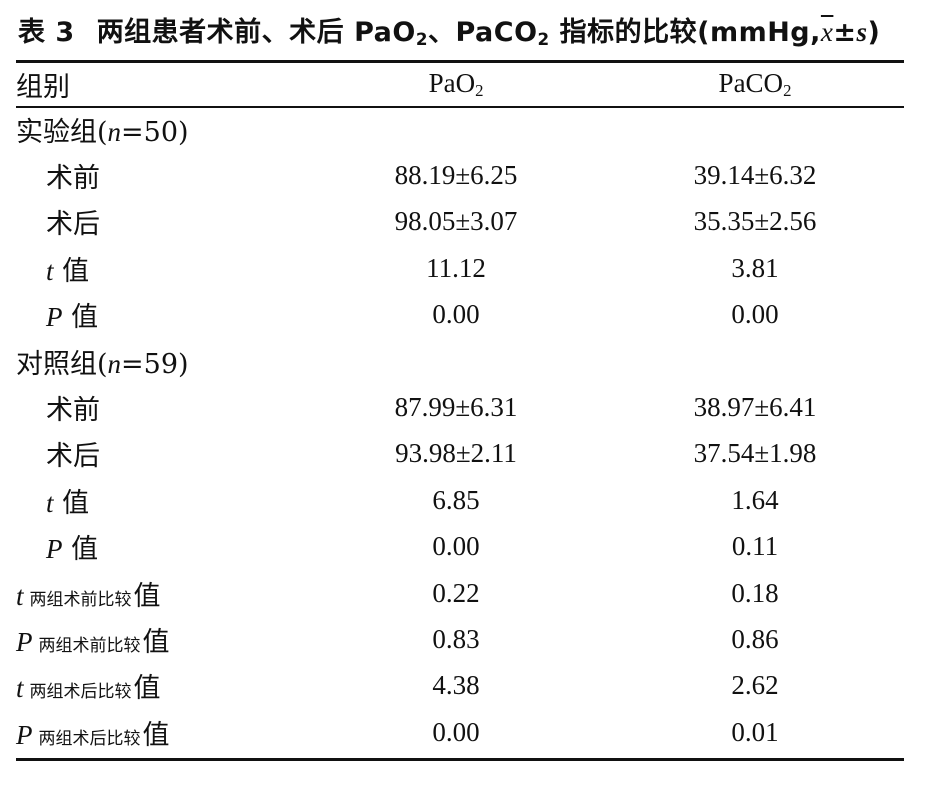 The height and width of the screenshot is (785, 936). I want to click on header-row: 组别 PaO2 PaCO2, so click(460, 84).